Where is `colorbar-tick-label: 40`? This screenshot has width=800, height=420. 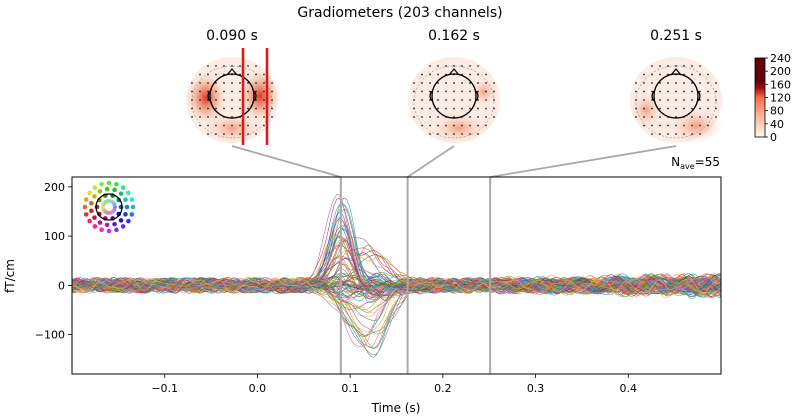
colorbar-tick-label: 40 is located at coordinates (777, 124).